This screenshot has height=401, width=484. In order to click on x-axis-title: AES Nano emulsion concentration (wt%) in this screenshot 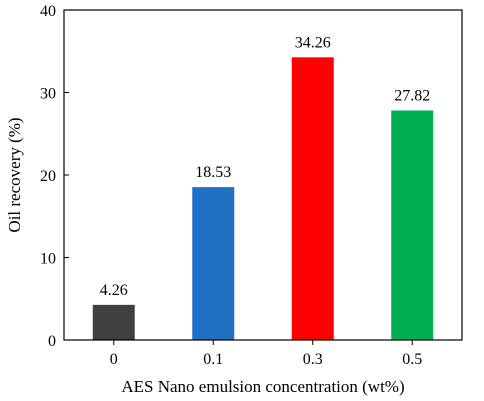, I will do `click(262, 386)`.